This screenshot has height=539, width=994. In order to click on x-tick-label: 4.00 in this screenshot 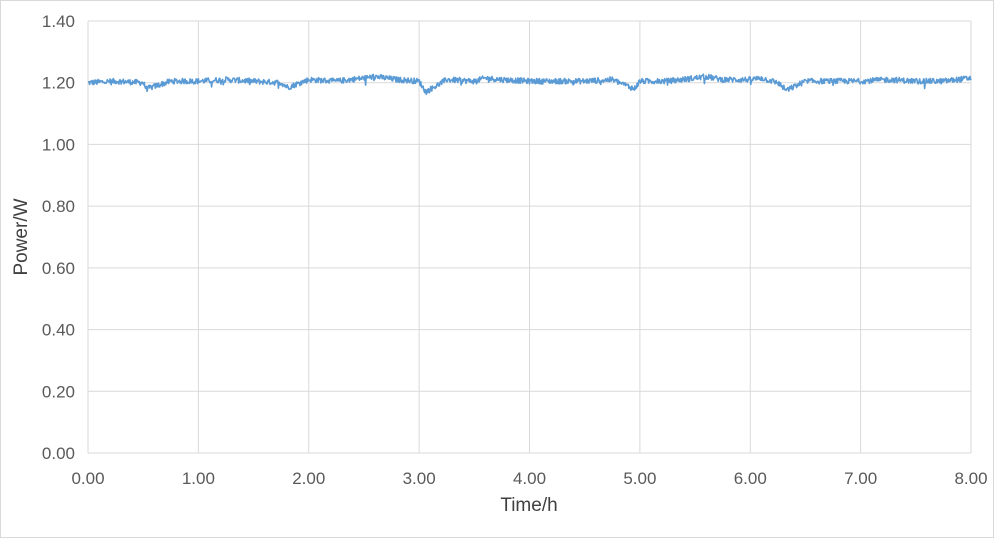, I will do `click(529, 478)`.